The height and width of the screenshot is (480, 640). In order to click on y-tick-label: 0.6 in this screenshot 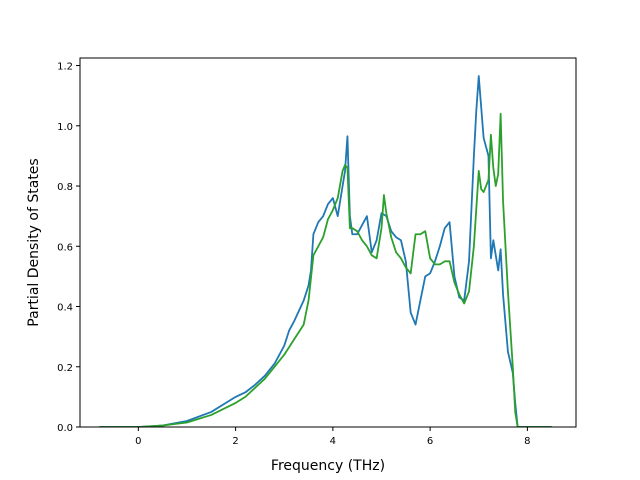, I will do `click(65, 247)`.